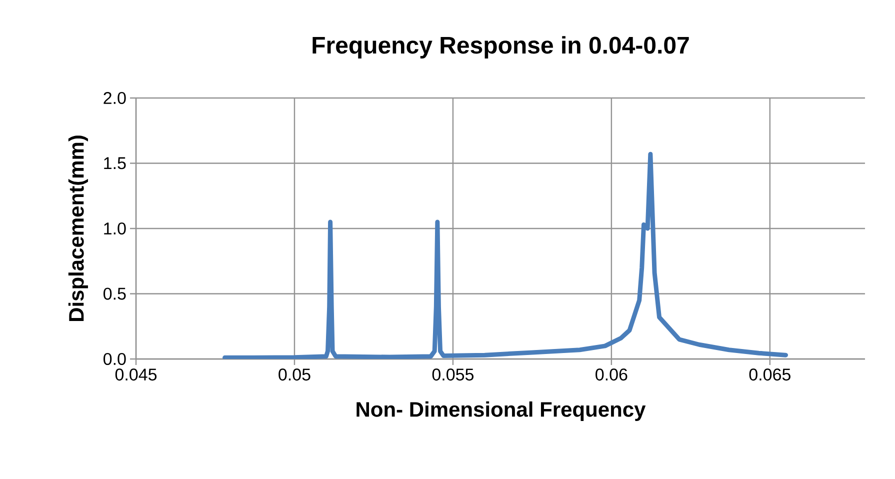  What do you see at coordinates (115, 294) in the screenshot?
I see `y-tick-label: 0.5` at bounding box center [115, 294].